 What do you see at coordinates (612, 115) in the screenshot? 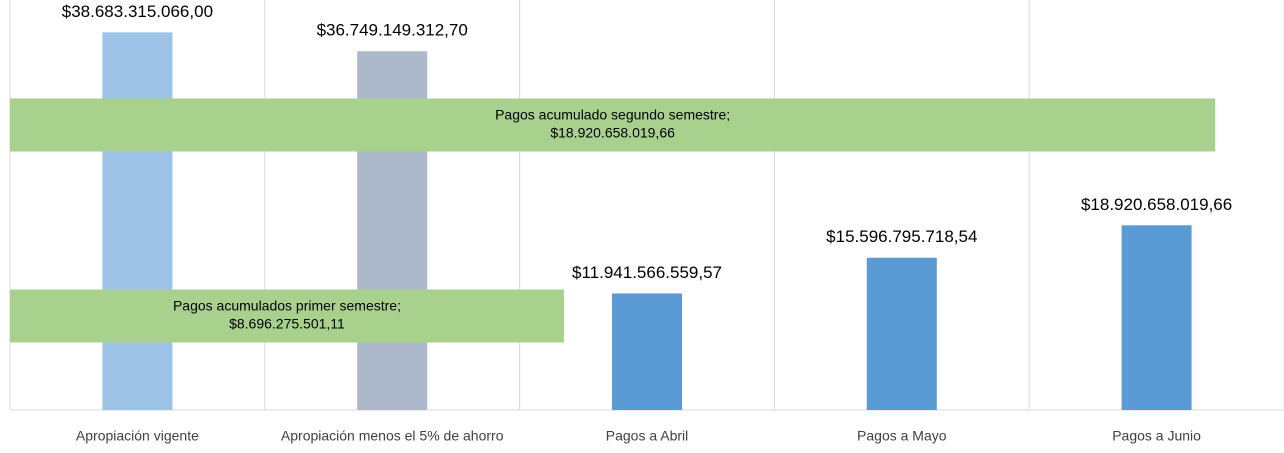
I see `bar-label: Pagos acumulado segundo semestre;` at bounding box center [612, 115].